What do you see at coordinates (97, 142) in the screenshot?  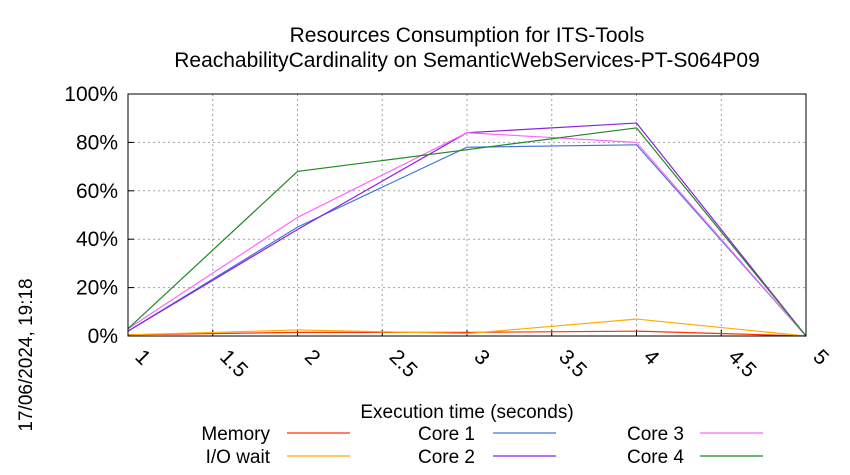 I see `y-tick-label: 80%` at bounding box center [97, 142].